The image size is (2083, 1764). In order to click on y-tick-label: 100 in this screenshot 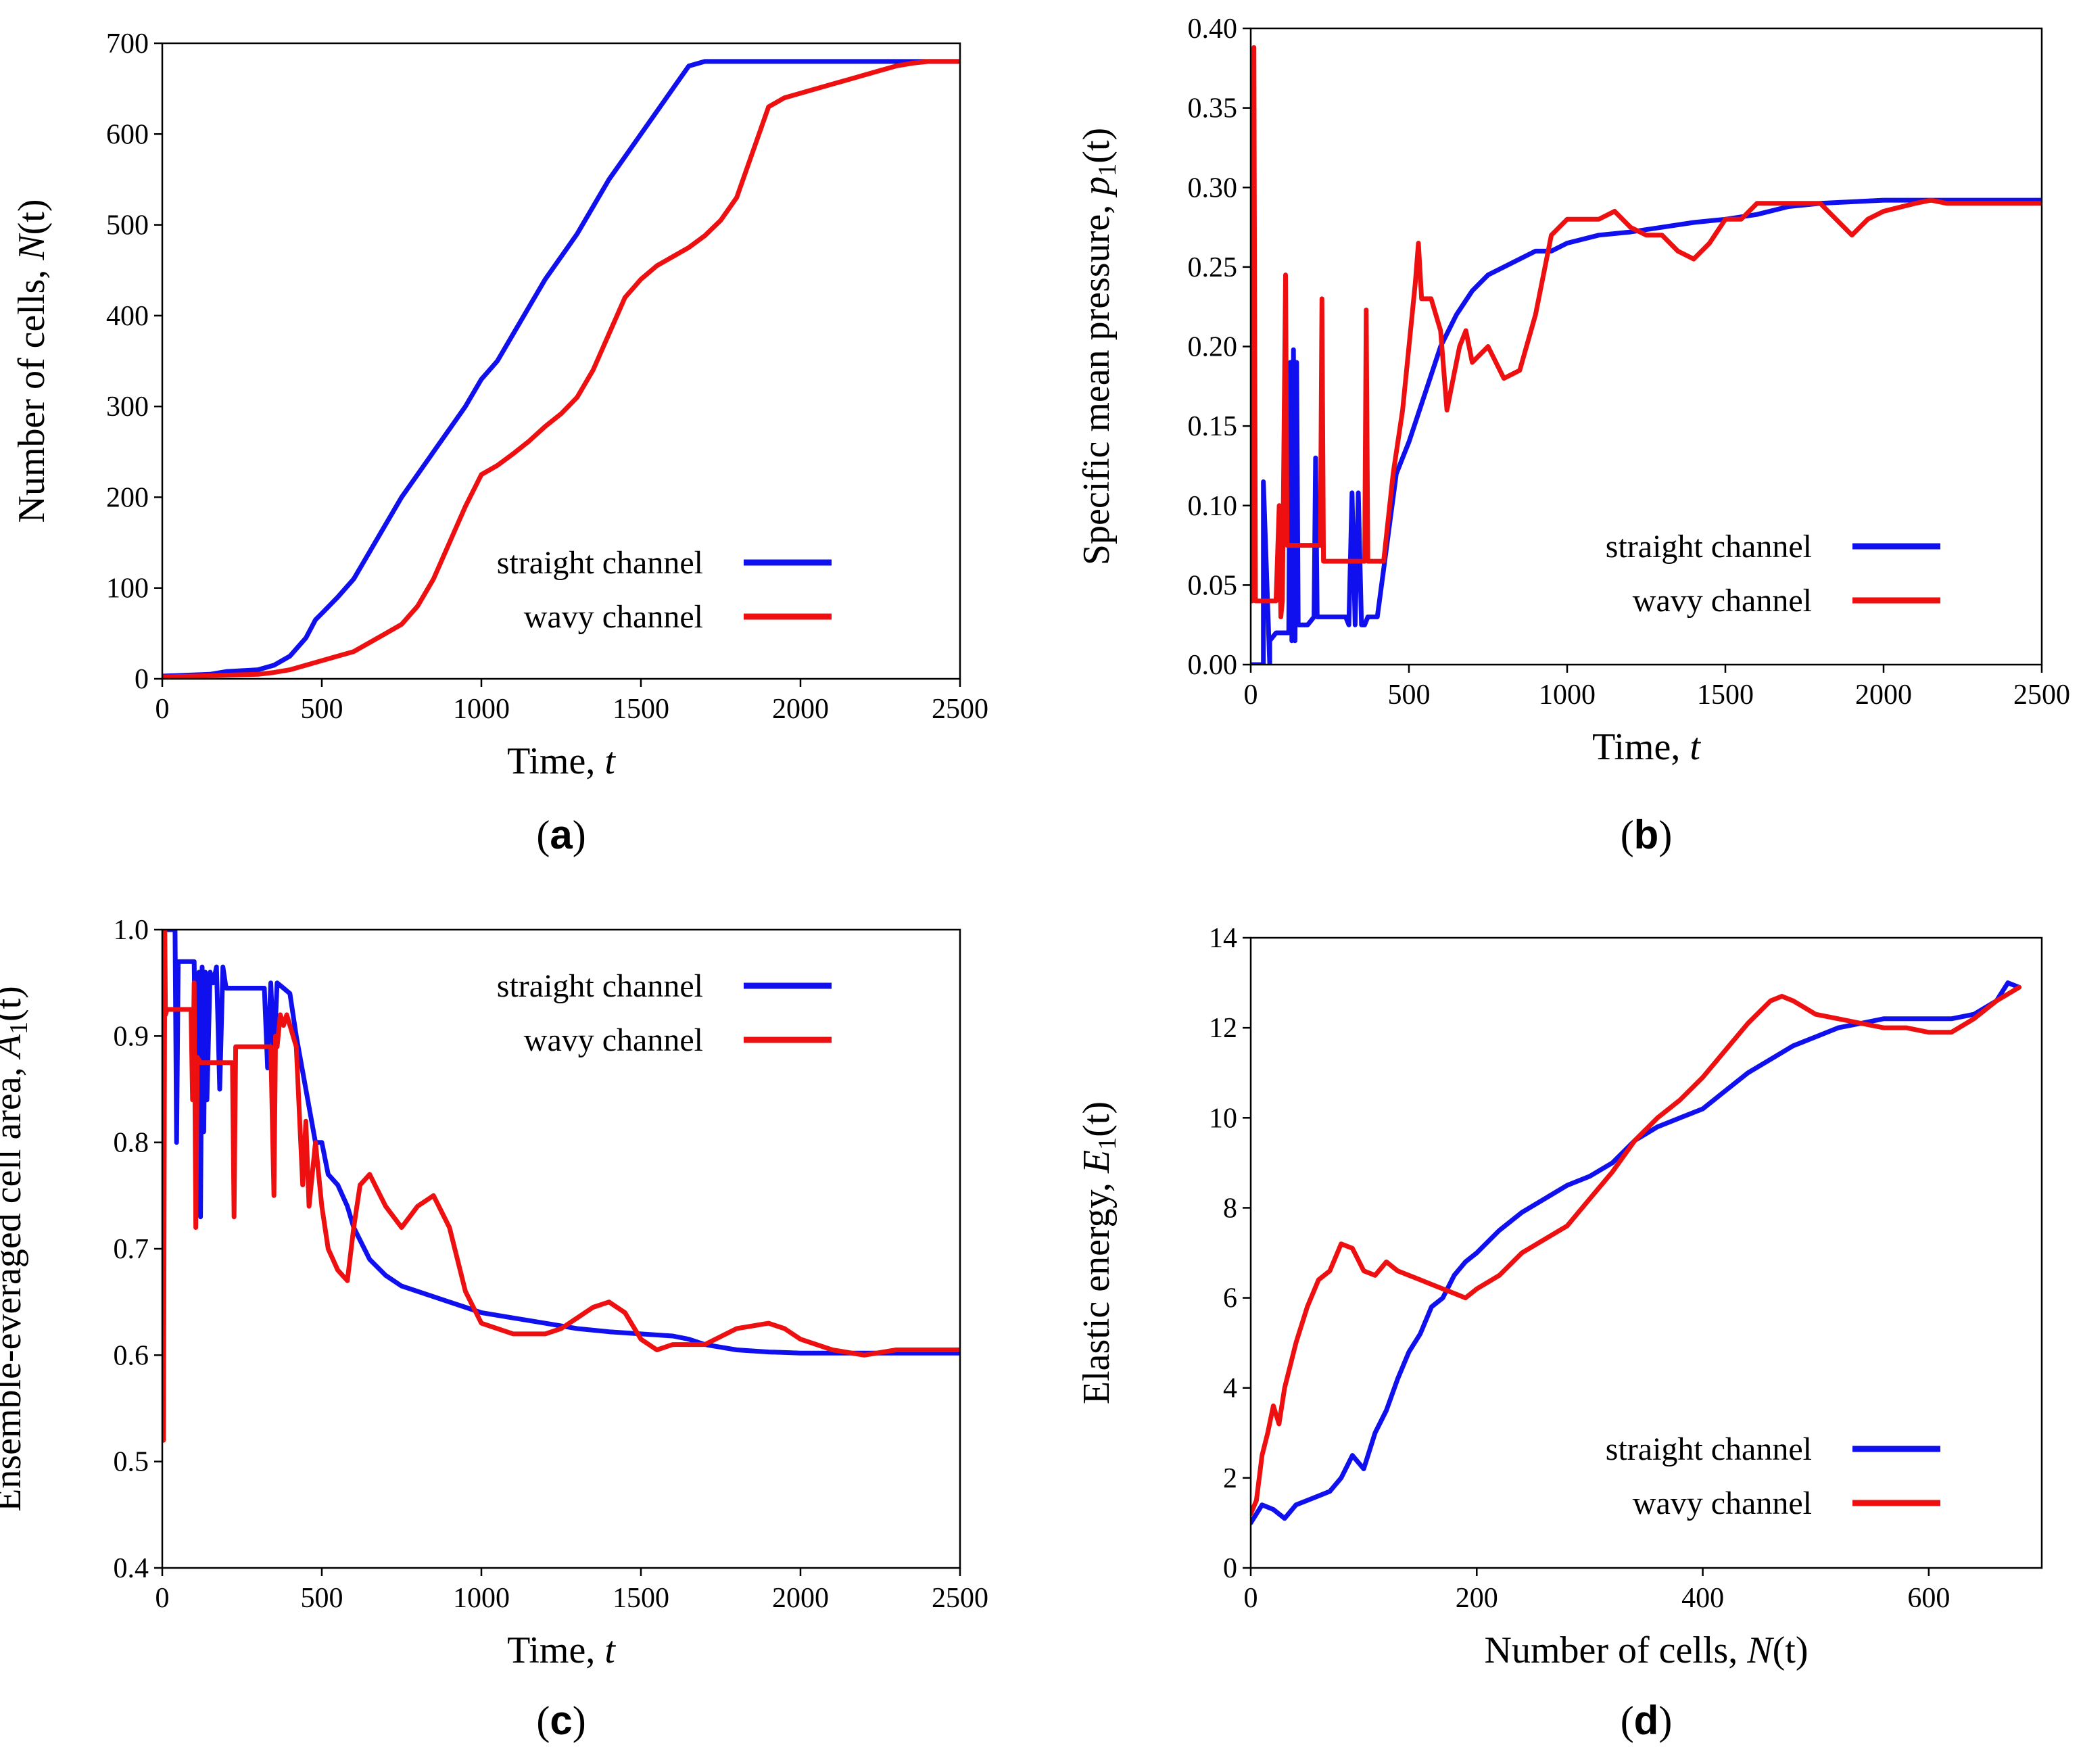, I will do `click(128, 588)`.